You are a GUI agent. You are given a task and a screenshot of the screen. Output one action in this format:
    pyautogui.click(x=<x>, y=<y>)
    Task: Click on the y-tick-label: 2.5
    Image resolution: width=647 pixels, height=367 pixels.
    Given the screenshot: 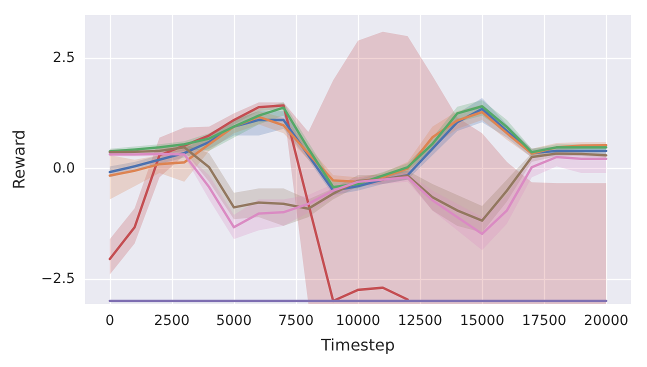 What is the action you would take?
    pyautogui.click(x=63, y=58)
    